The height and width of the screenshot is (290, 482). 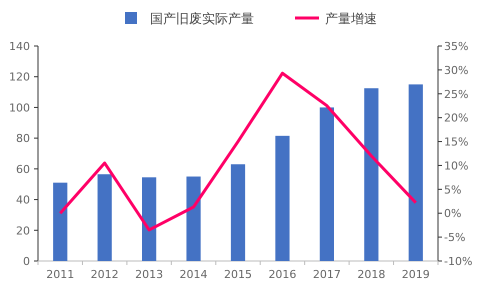 What do you see at coordinates (453, 213) in the screenshot?
I see `y2-tick-label: 0%` at bounding box center [453, 213].